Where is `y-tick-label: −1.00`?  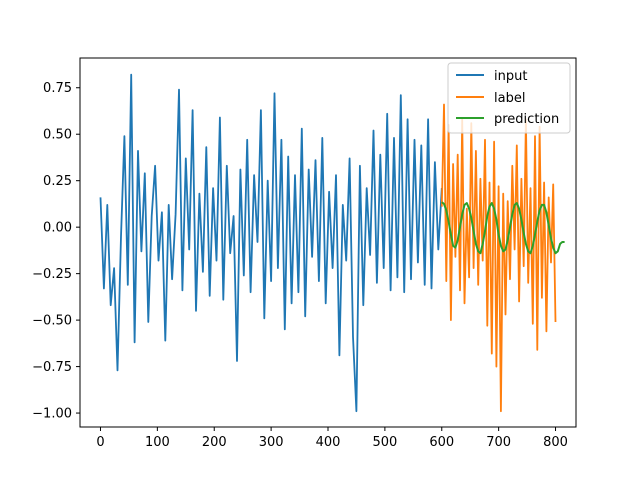 y-tick-label: −1.00 is located at coordinates (52, 414).